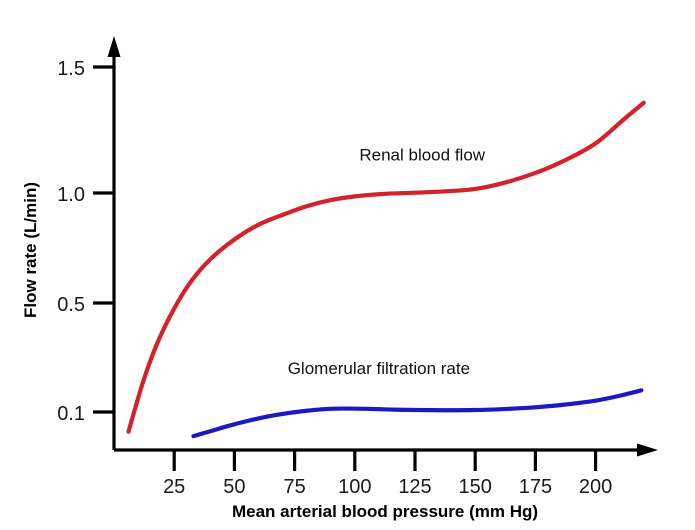 This screenshot has width=695, height=530. Describe the element at coordinates (114, 46) in the screenshot. I see `arrow-up-icon` at that location.